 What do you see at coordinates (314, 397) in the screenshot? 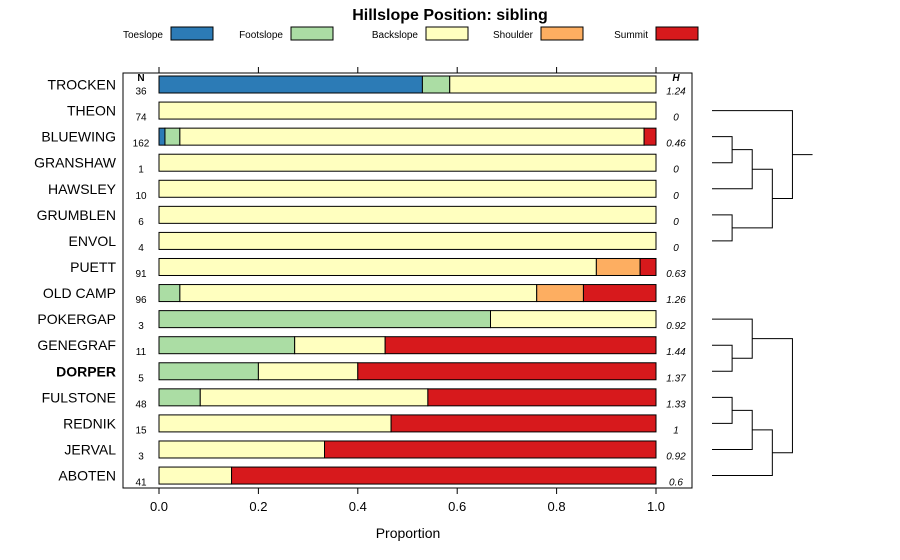
I see `bar-fulstone-backslope` at bounding box center [314, 397].